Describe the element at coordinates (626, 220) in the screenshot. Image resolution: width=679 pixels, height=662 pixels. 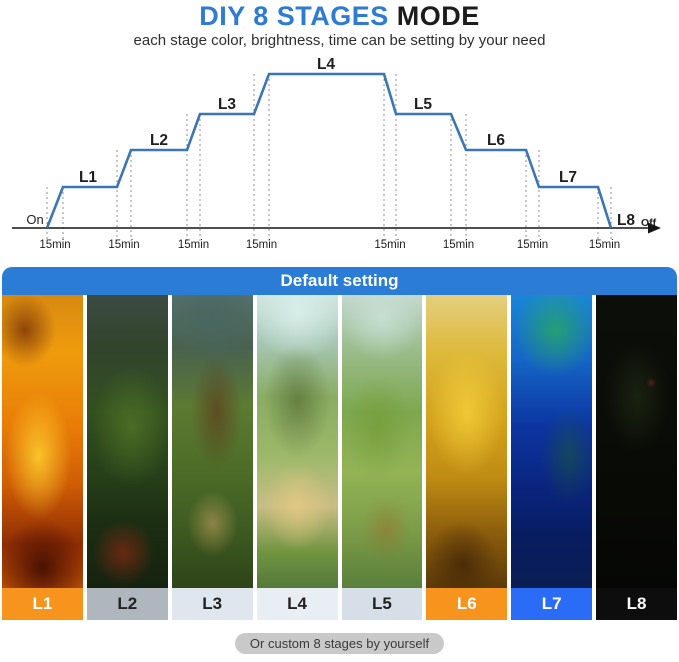
I see `chart-stage-label: L8` at that location.